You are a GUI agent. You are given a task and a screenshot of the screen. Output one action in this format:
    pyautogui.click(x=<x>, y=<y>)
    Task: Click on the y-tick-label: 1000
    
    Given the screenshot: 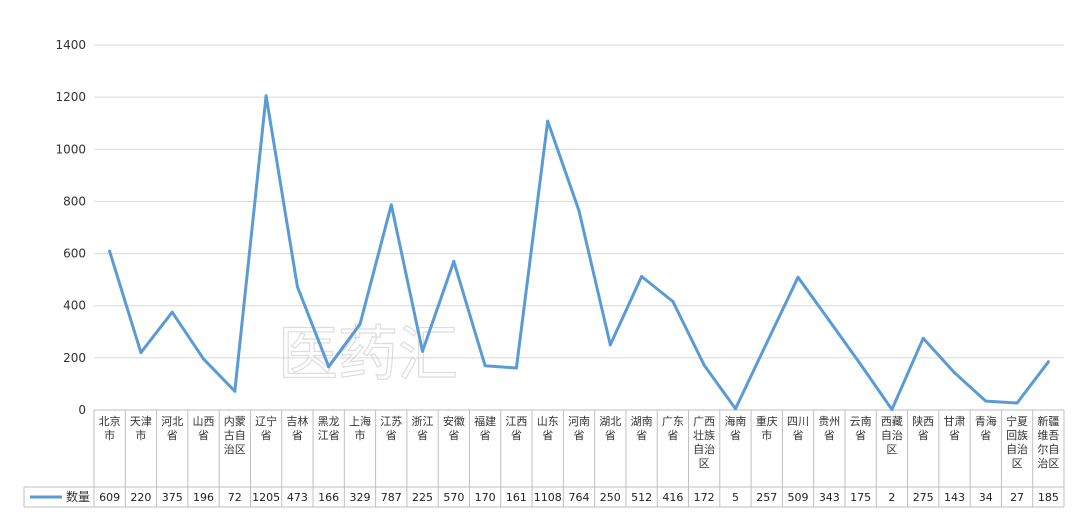 What is the action you would take?
    pyautogui.click(x=70, y=149)
    